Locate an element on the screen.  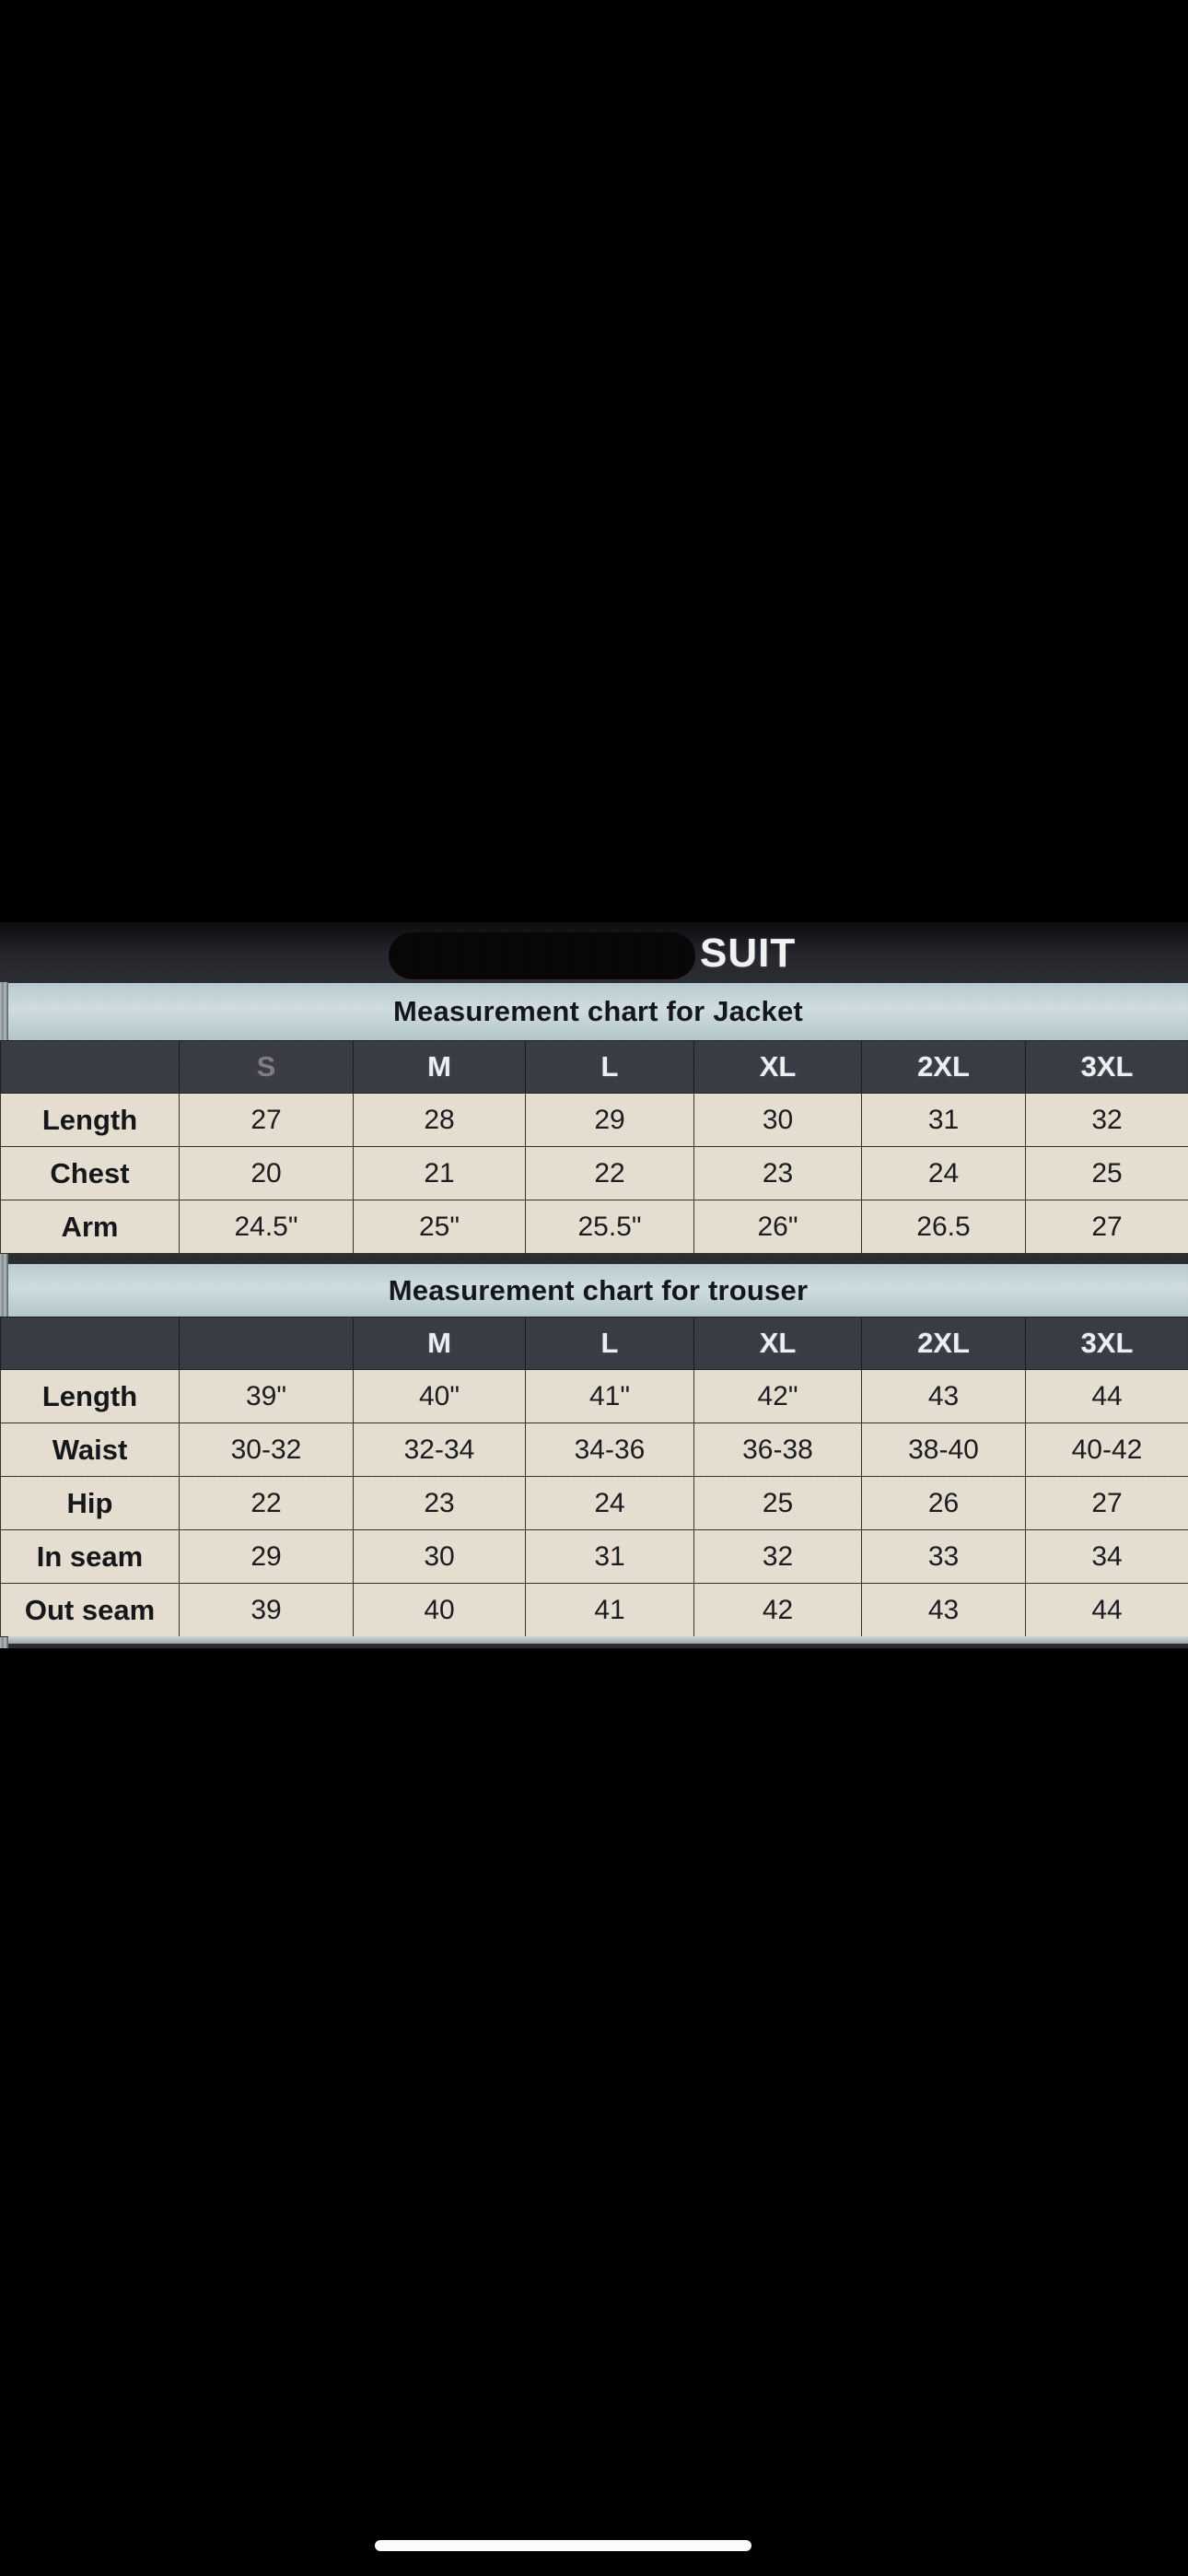
cell-inseam-m: 30 is located at coordinates (439, 1556).